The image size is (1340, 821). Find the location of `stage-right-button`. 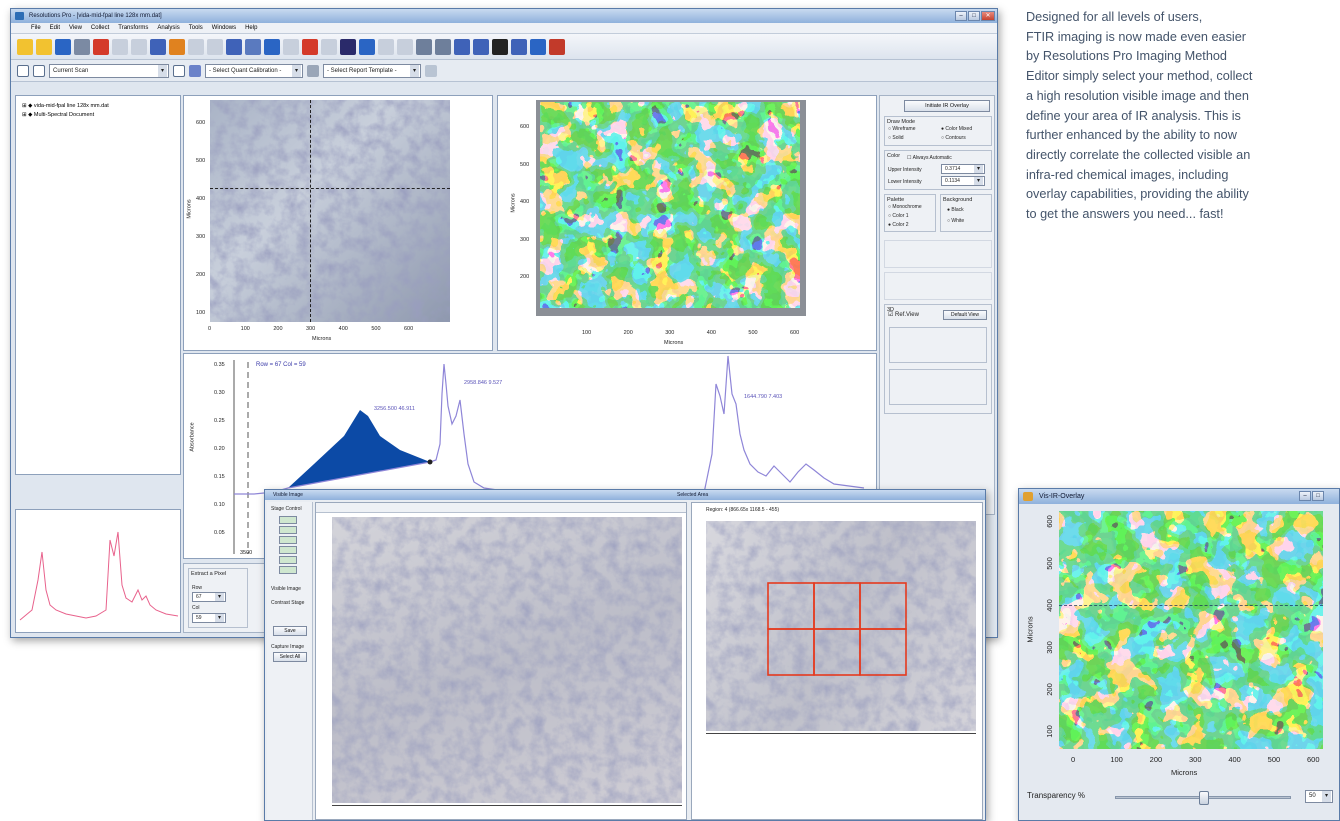

stage-right-button is located at coordinates (288, 550).